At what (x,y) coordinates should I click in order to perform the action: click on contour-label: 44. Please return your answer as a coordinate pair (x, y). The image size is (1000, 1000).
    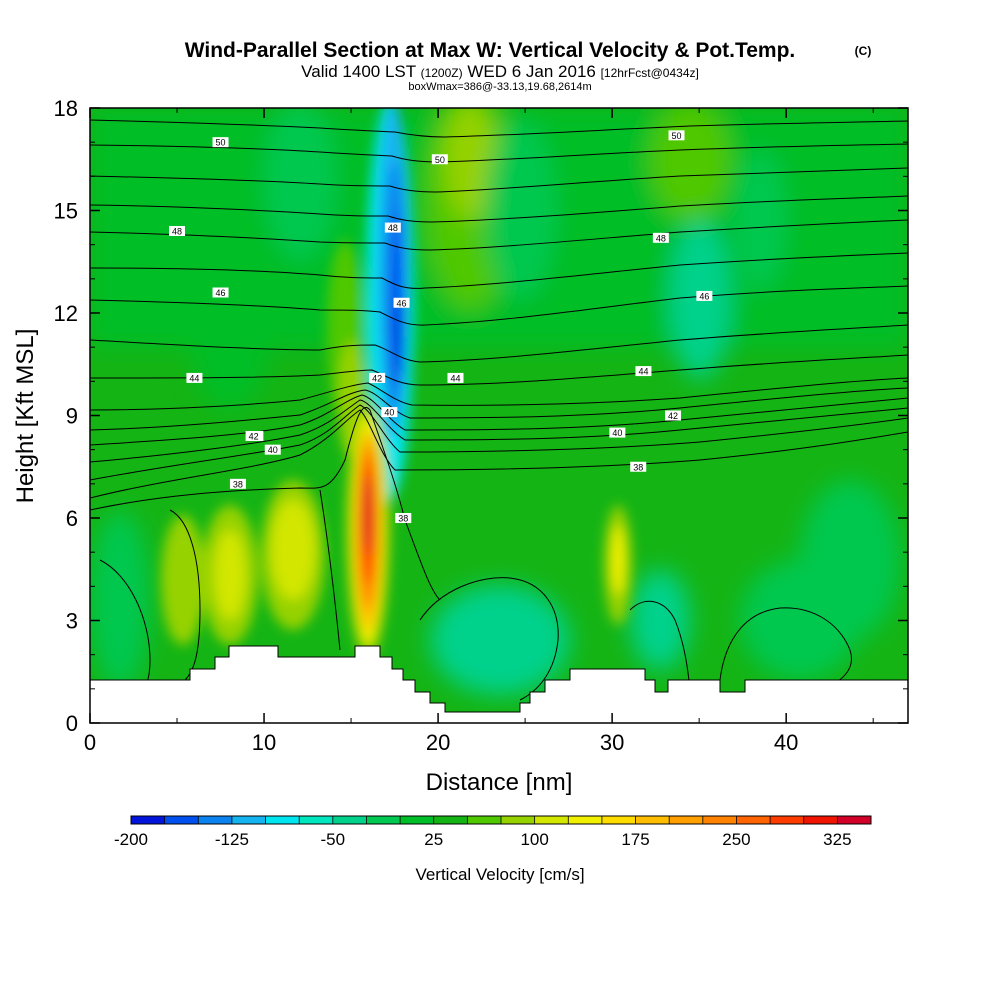
    Looking at the image, I should click on (194, 378).